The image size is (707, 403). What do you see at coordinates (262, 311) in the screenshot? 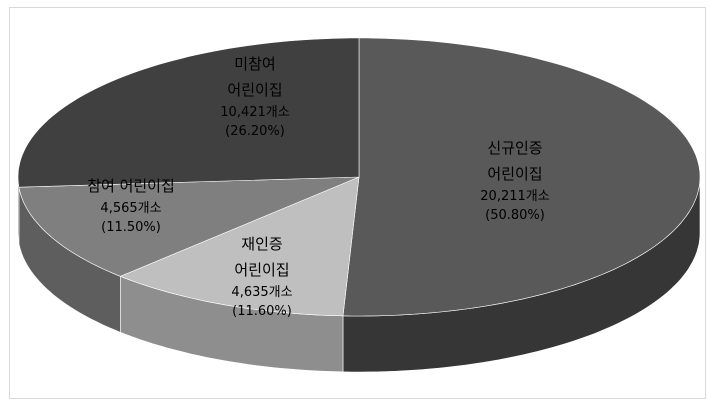
I see `value-label: (11.60%)` at bounding box center [262, 311].